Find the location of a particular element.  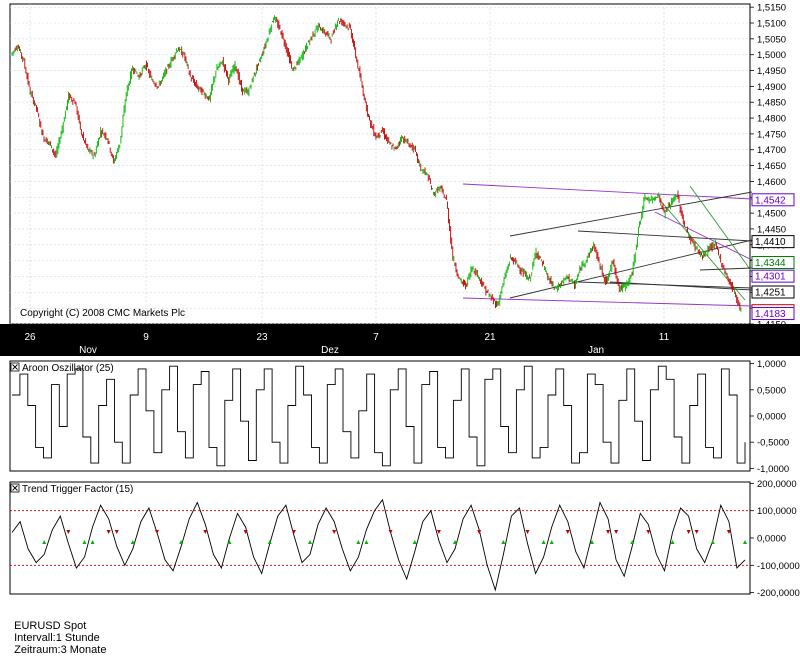

ttf-series-line is located at coordinates (378, 545).